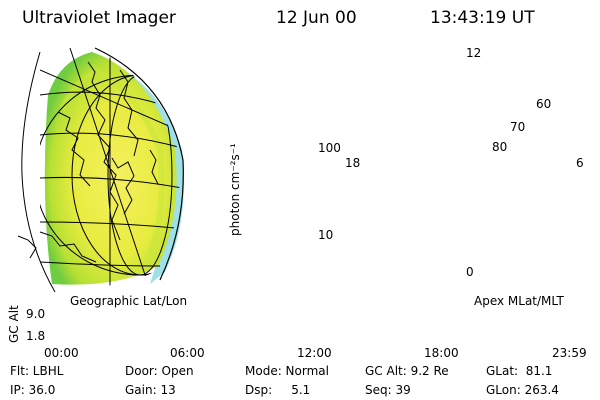 Image resolution: width=600 pixels, height=400 pixels. Describe the element at coordinates (129, 301) in the screenshot. I see `left-map-caption: Geographic Lat/Lon` at that location.